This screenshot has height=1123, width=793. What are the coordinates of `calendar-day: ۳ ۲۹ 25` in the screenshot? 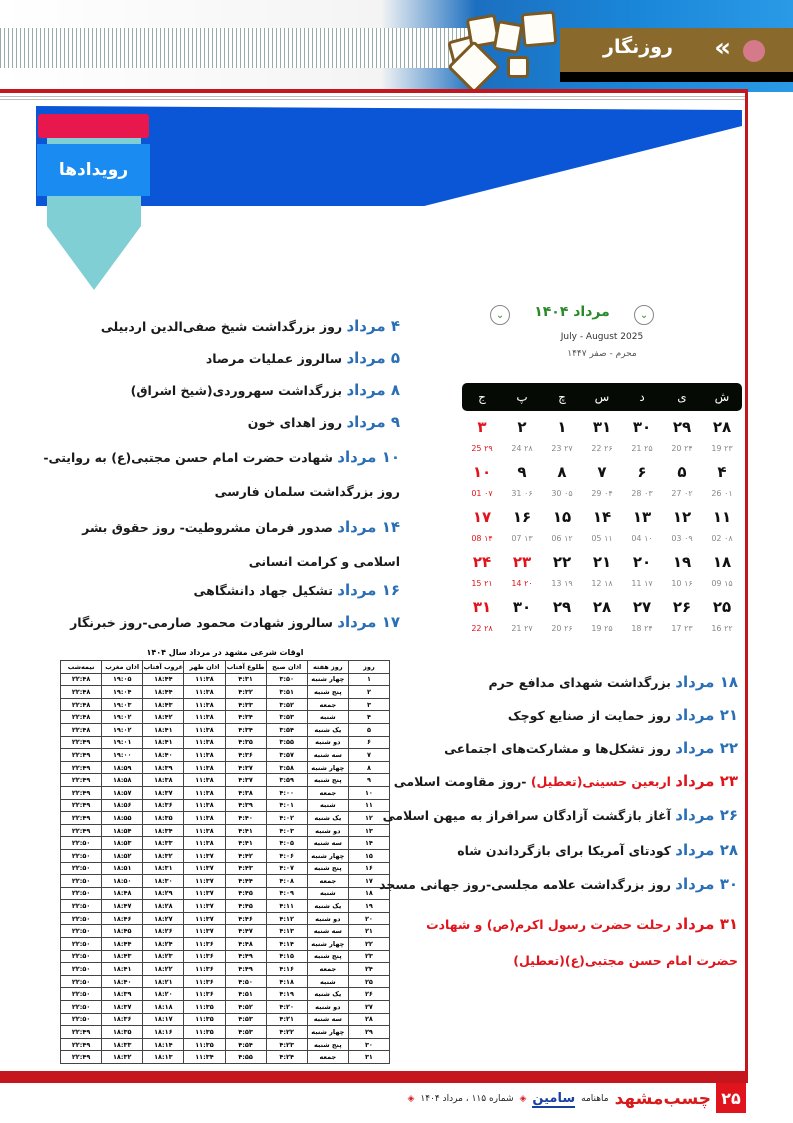 It's located at (482, 440).